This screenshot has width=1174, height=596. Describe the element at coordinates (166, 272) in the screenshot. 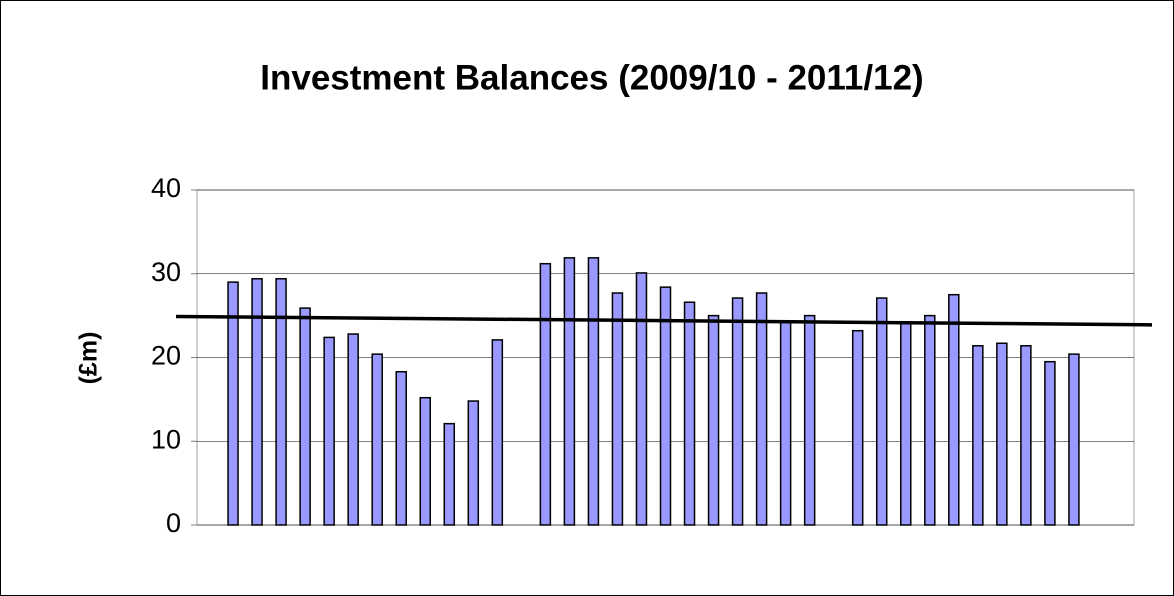

I see `y-tick-label: 30` at that location.